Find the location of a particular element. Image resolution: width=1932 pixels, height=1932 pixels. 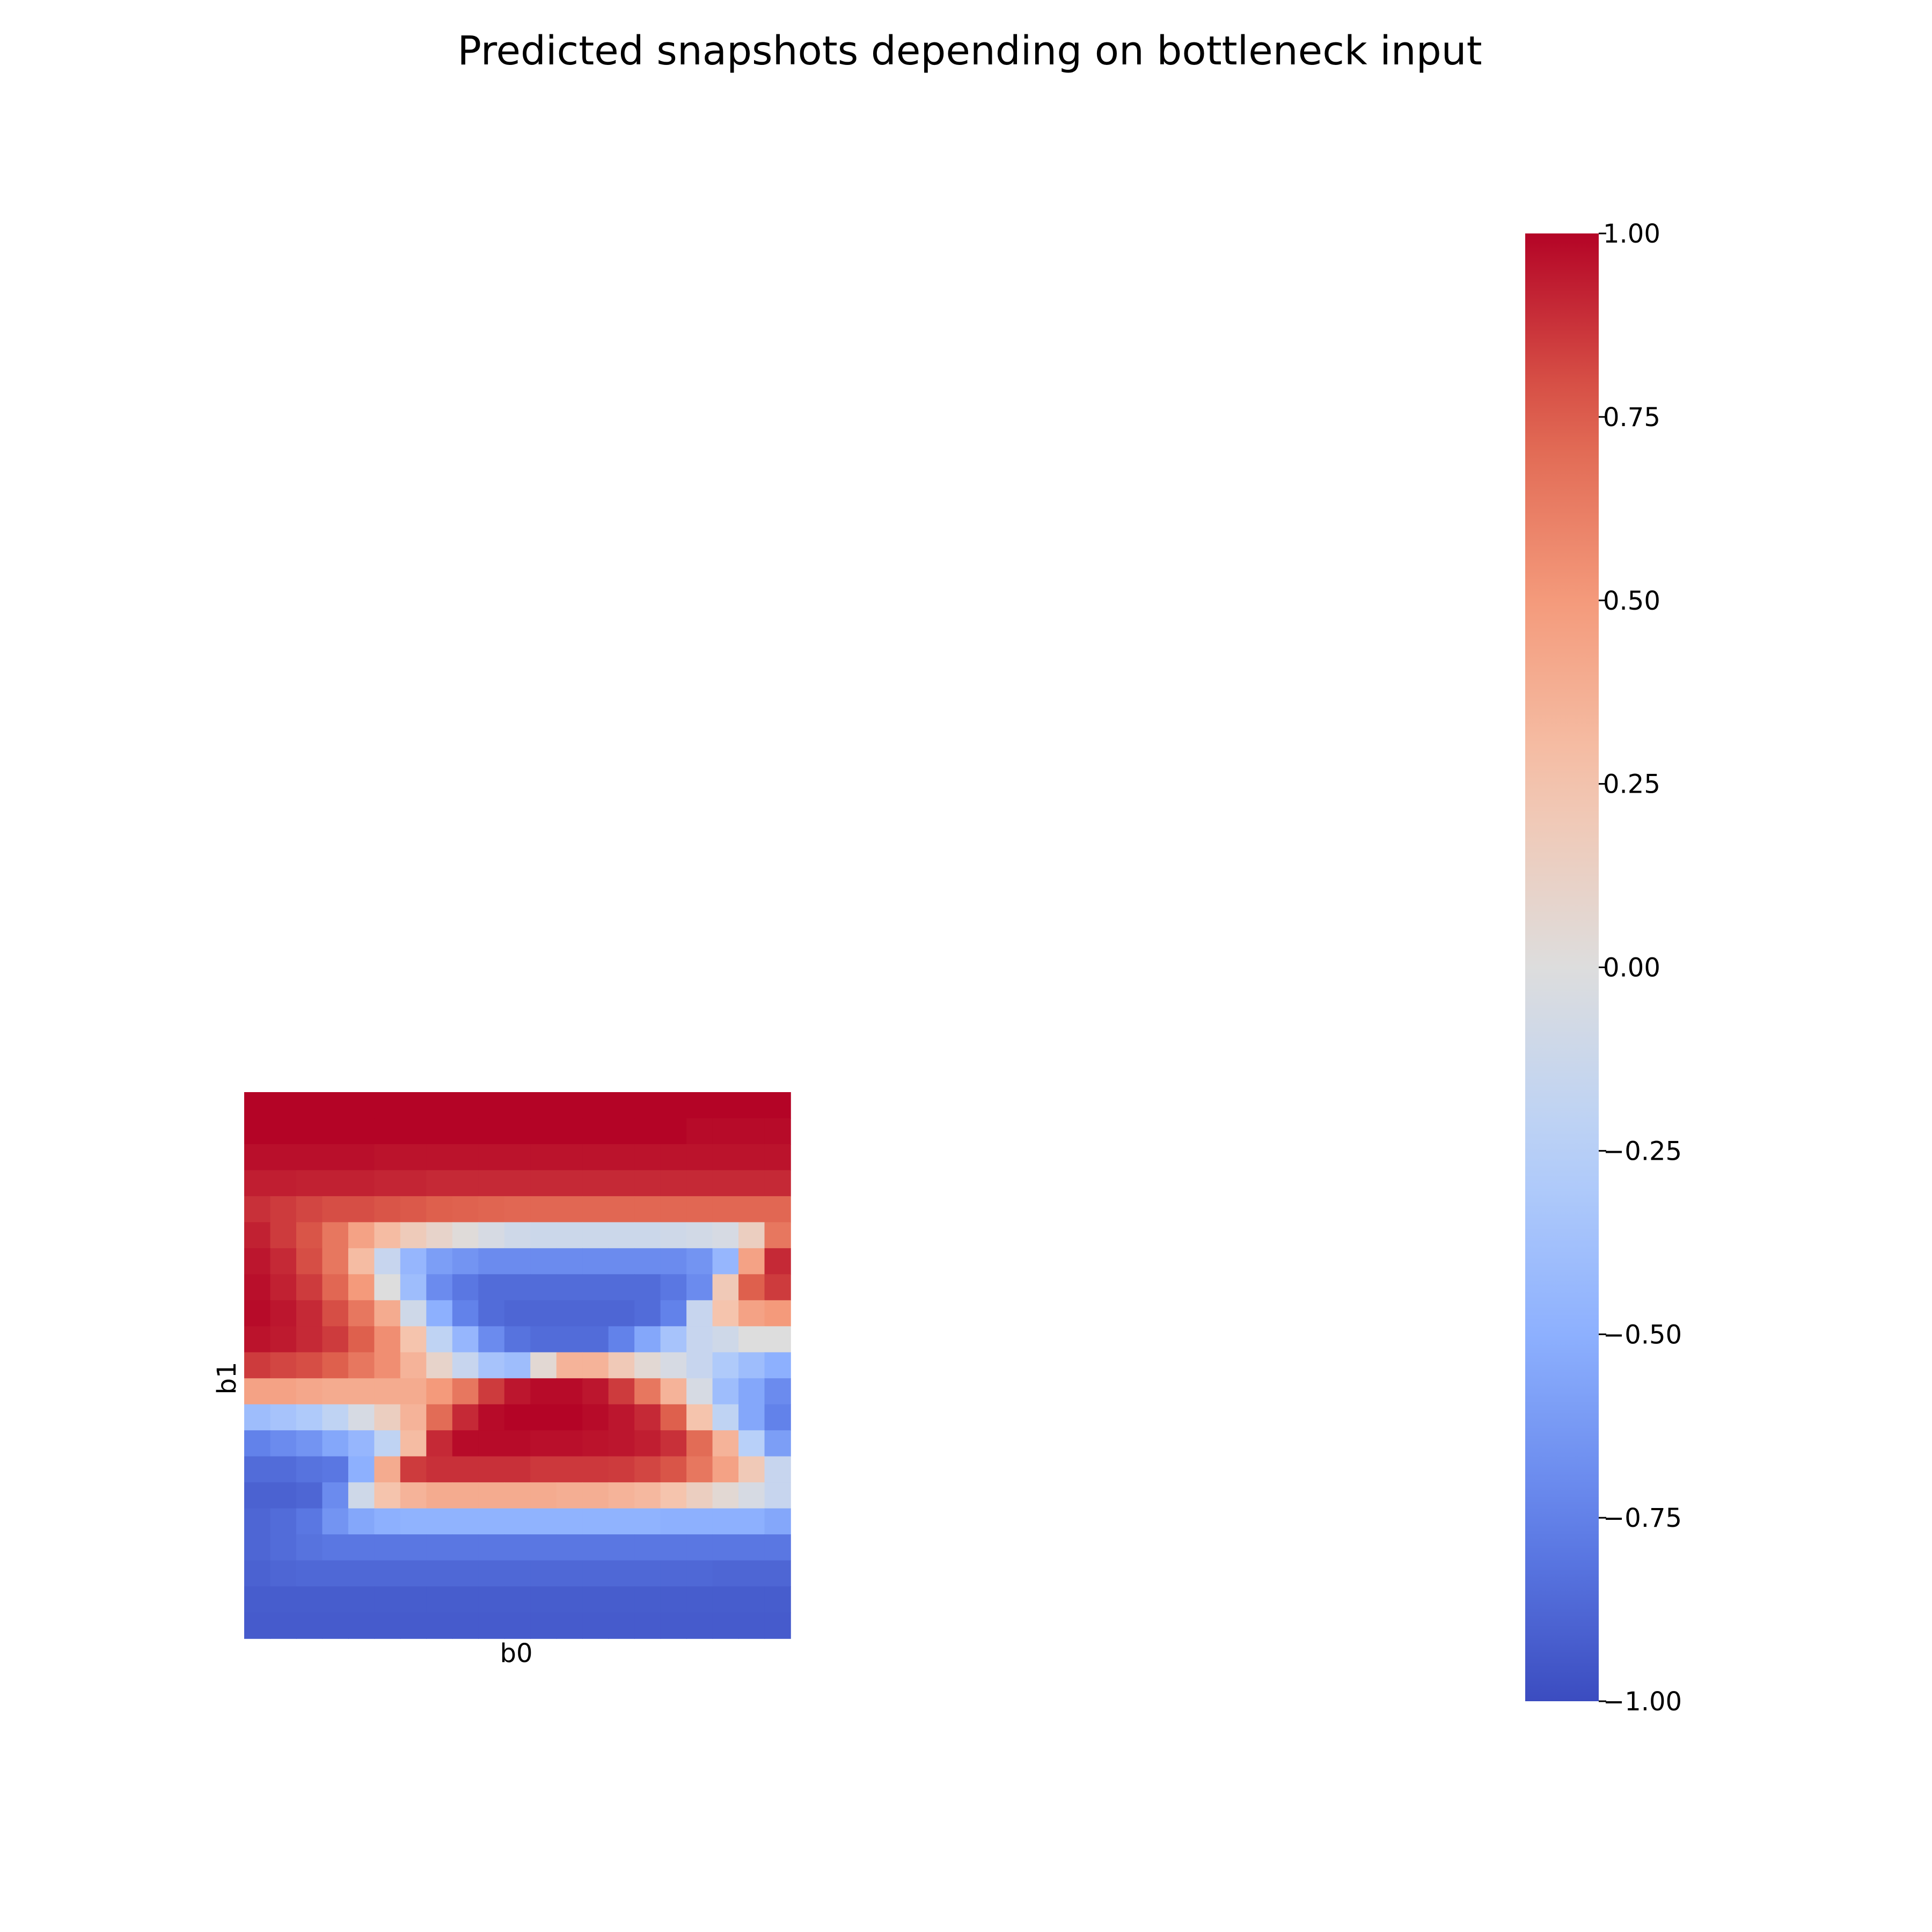

colorbar-tick-label: 0.50 is located at coordinates (1631, 601).